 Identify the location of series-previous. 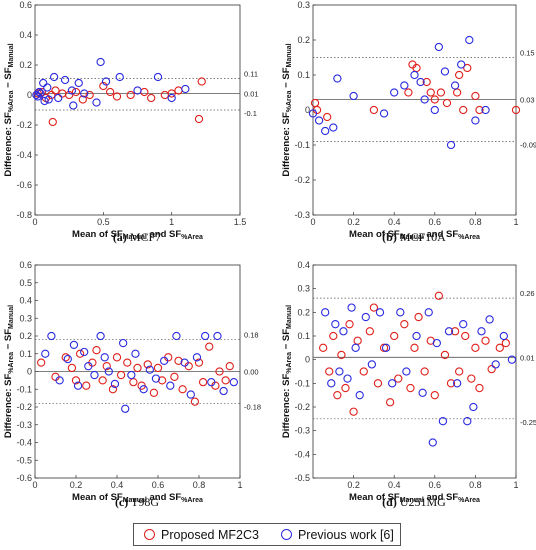
(111, 83).